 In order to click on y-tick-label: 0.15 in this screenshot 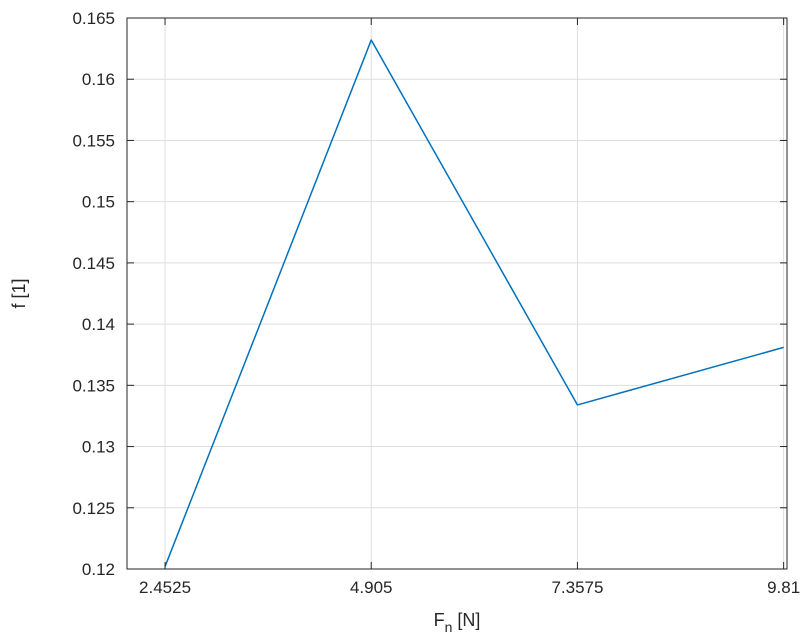, I will do `click(98, 202)`.